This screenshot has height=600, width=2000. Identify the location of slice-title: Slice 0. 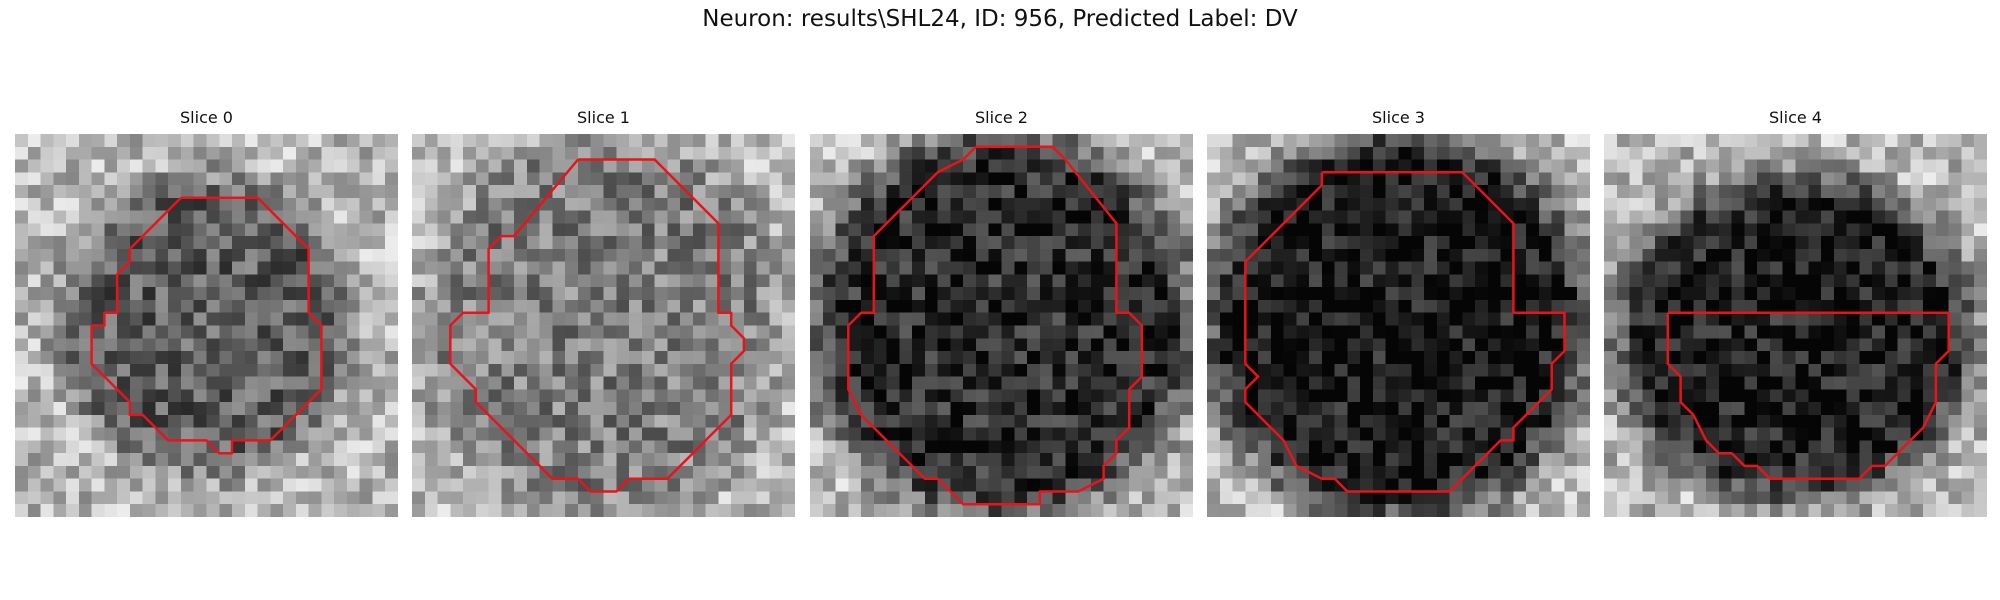
(206, 117).